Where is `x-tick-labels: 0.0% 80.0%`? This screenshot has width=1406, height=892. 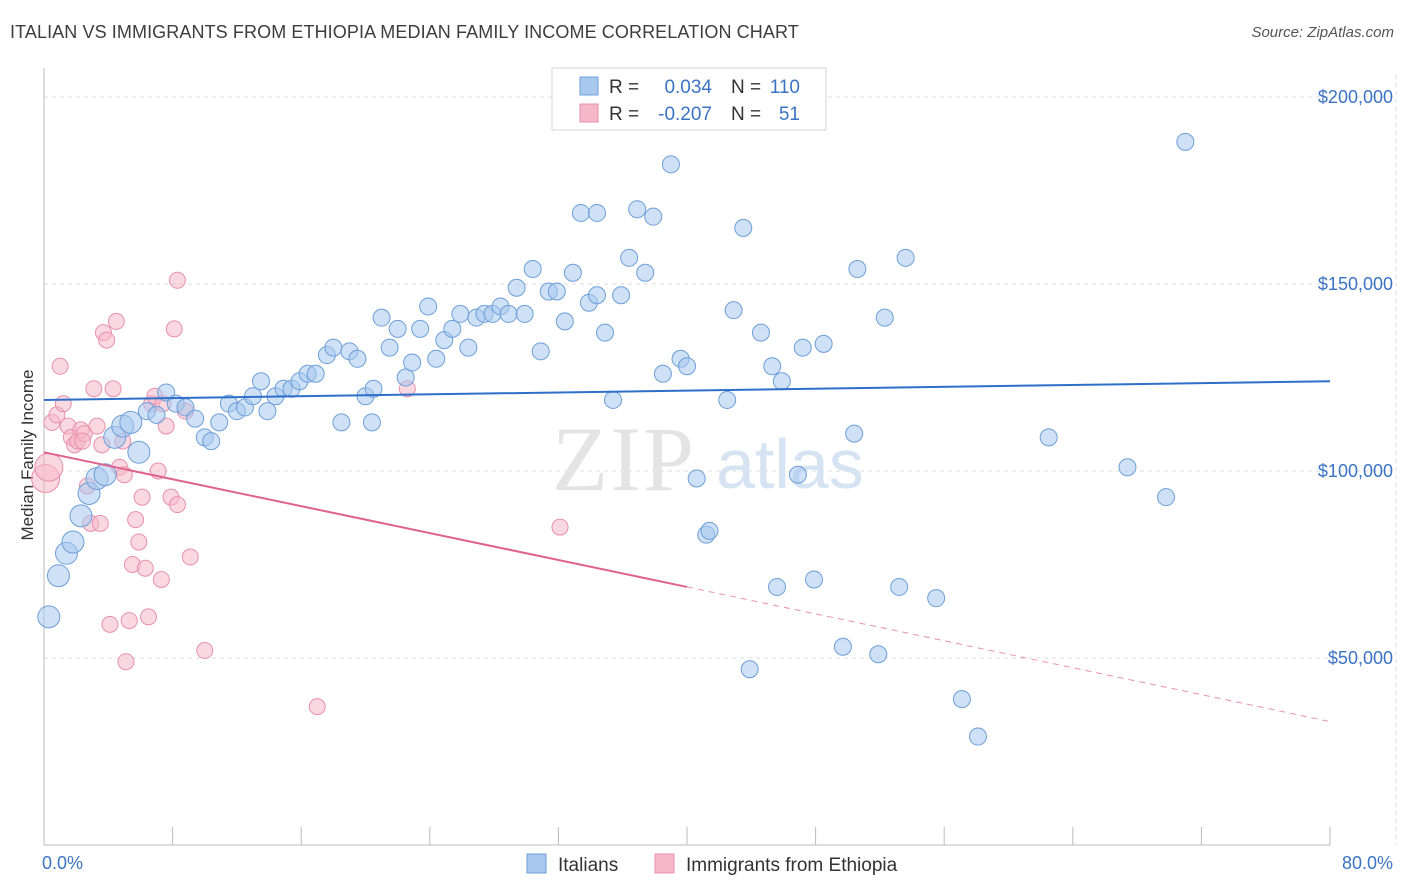
x-tick-labels: 0.0% 80.0% is located at coordinates (717, 863).